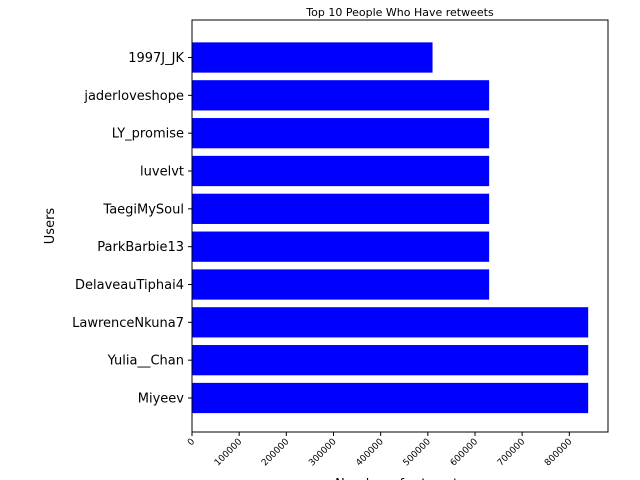 This screenshot has width=640, height=480. I want to click on x-tick-label: 800000, so click(559, 453).